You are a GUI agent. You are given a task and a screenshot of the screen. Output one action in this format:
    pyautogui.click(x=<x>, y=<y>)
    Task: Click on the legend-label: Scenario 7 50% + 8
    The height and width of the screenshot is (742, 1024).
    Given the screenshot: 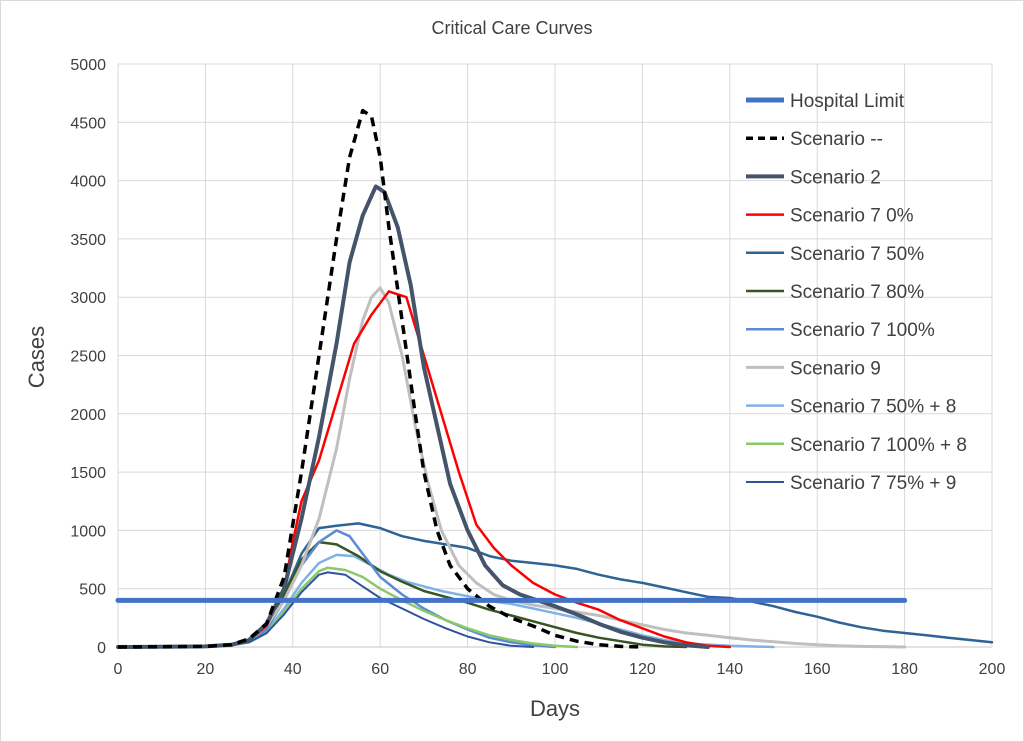 What is the action you would take?
    pyautogui.click(x=873, y=407)
    